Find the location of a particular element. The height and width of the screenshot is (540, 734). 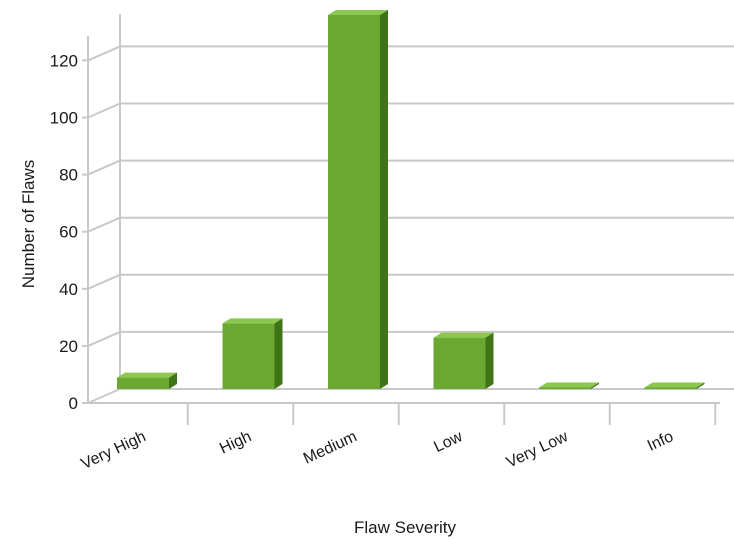

x-tick-label: Medium is located at coordinates (330, 447).